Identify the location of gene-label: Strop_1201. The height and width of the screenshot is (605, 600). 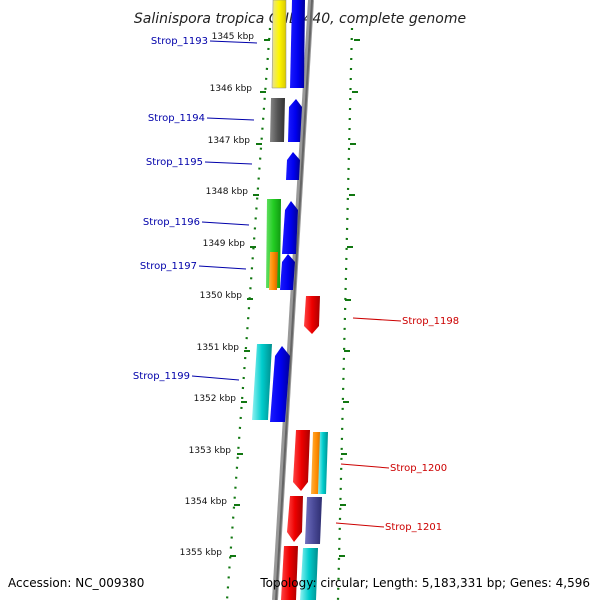
(413, 527).